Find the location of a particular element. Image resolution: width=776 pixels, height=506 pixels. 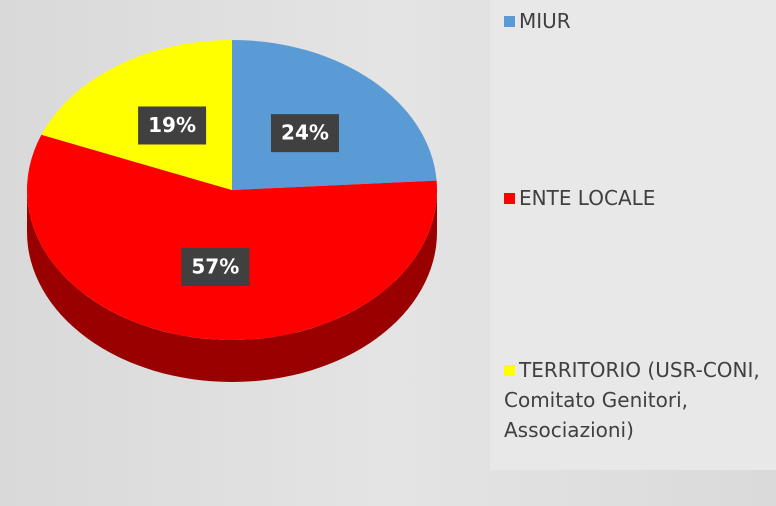

data-label: 57% is located at coordinates (215, 267).